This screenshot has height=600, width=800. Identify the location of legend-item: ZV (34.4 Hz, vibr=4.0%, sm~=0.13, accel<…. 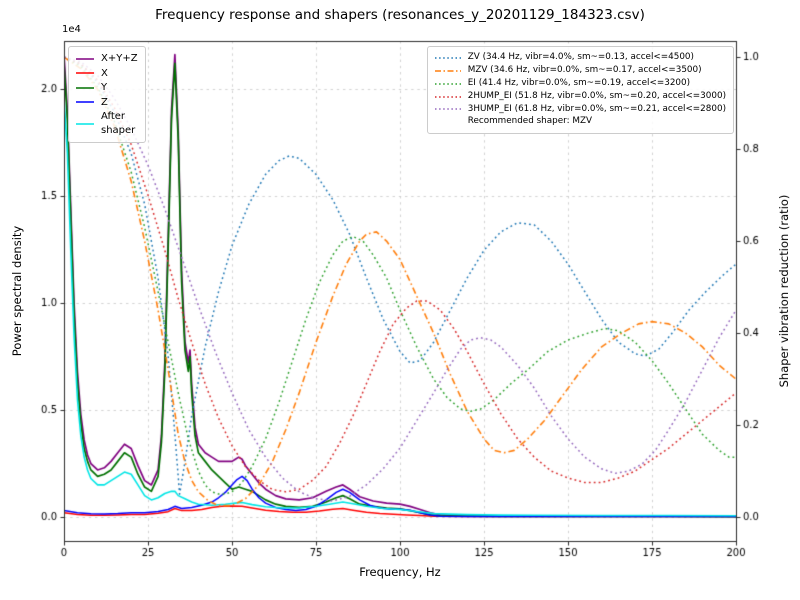
(580, 58).